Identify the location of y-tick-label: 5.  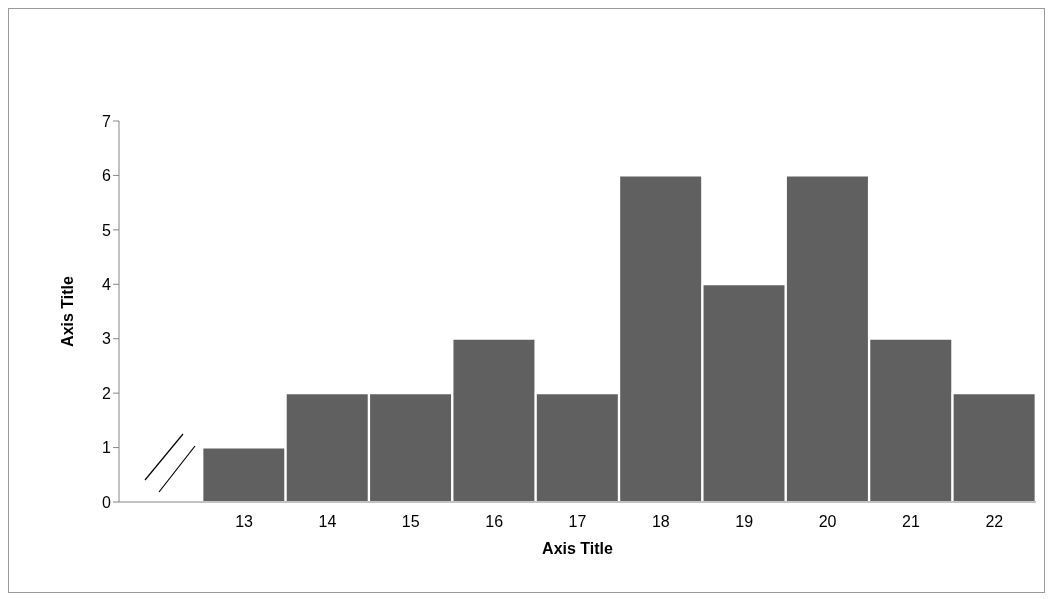
(107, 230).